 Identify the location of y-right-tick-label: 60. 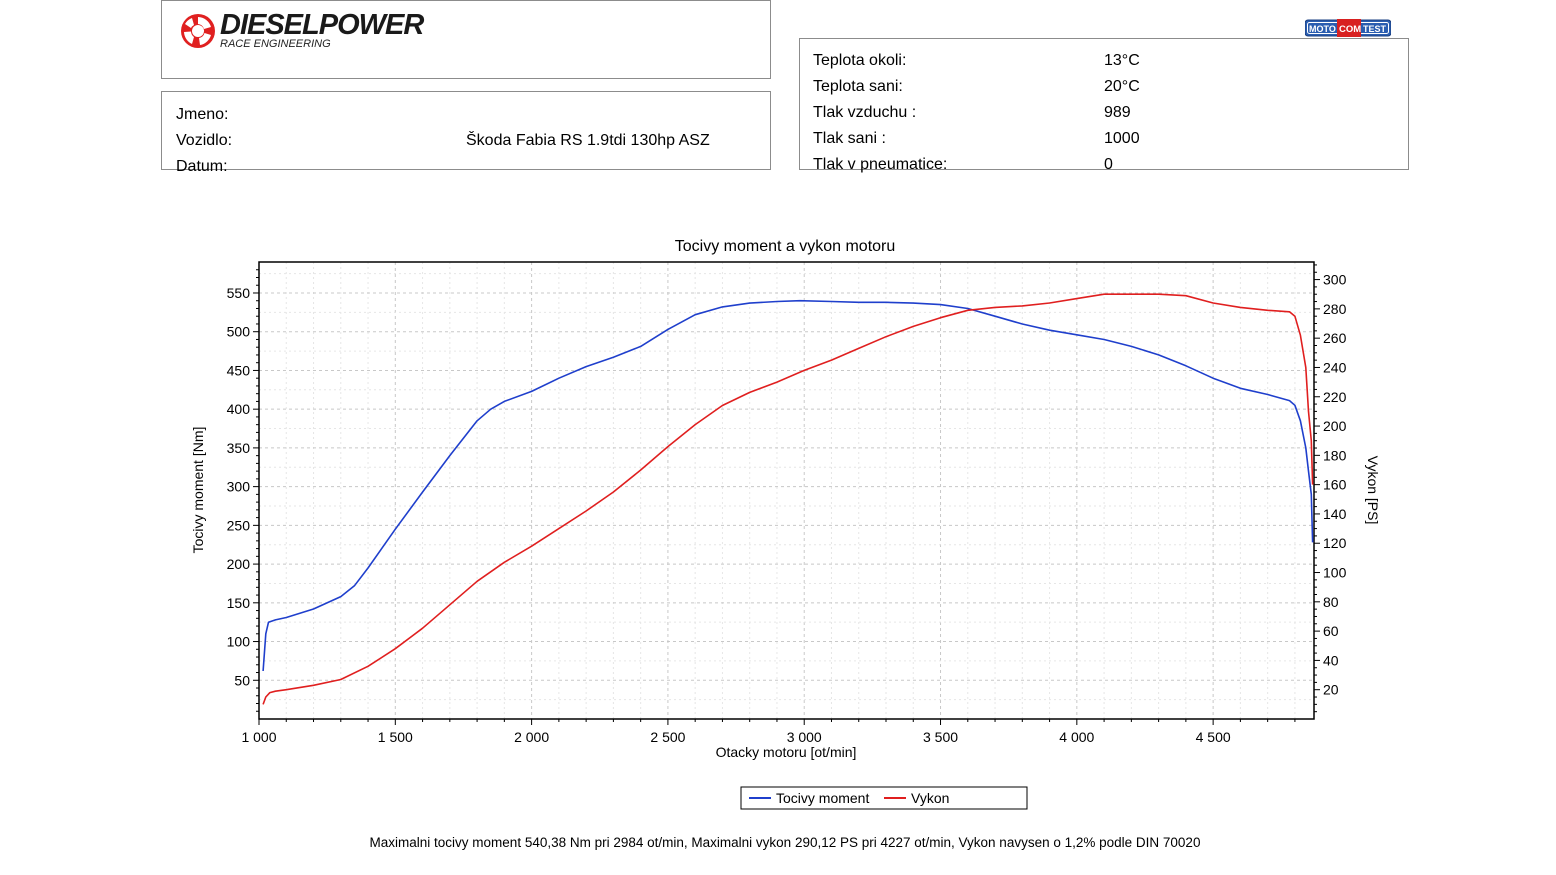
(1331, 631).